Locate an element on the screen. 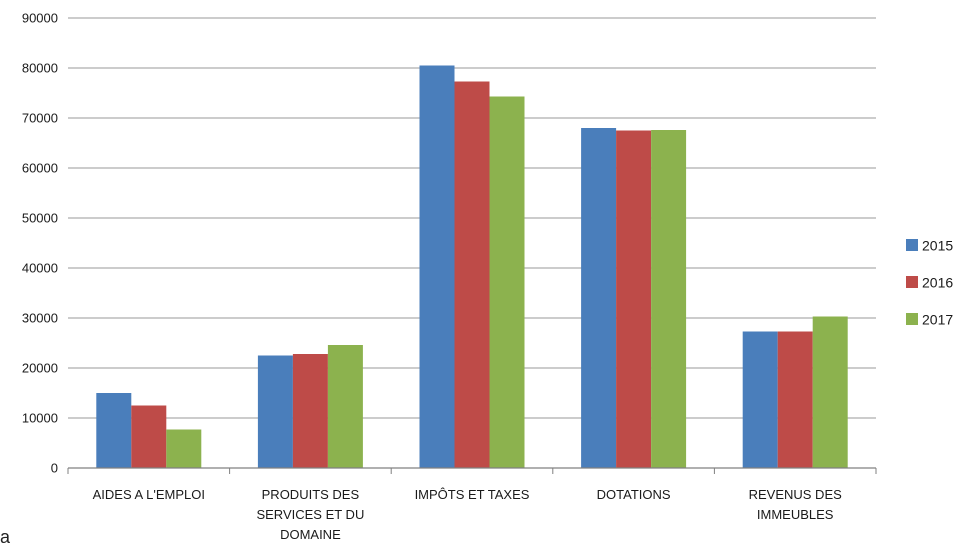 The image size is (960, 551). x-tick-label: DOTATIONS is located at coordinates (634, 494).